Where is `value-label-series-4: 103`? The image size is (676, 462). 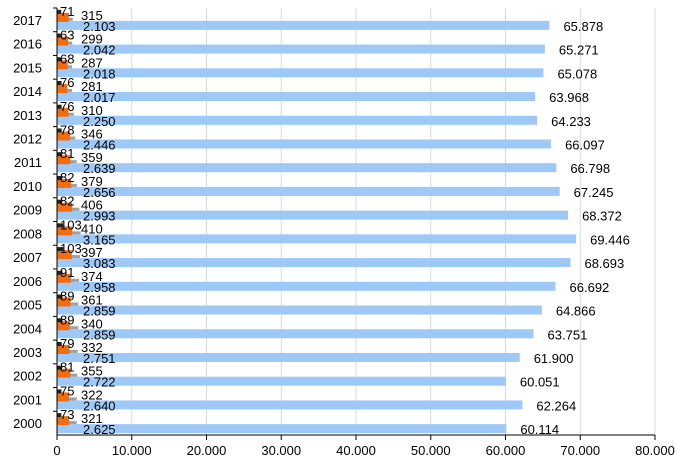 value-label-series-4: 103 is located at coordinates (71, 248).